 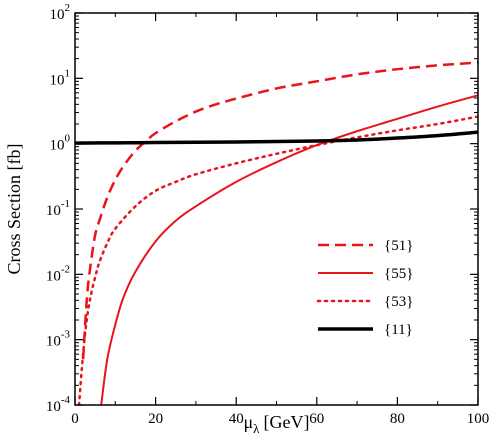 I want to click on y-tick-label: 10², so click(x=60, y=12).